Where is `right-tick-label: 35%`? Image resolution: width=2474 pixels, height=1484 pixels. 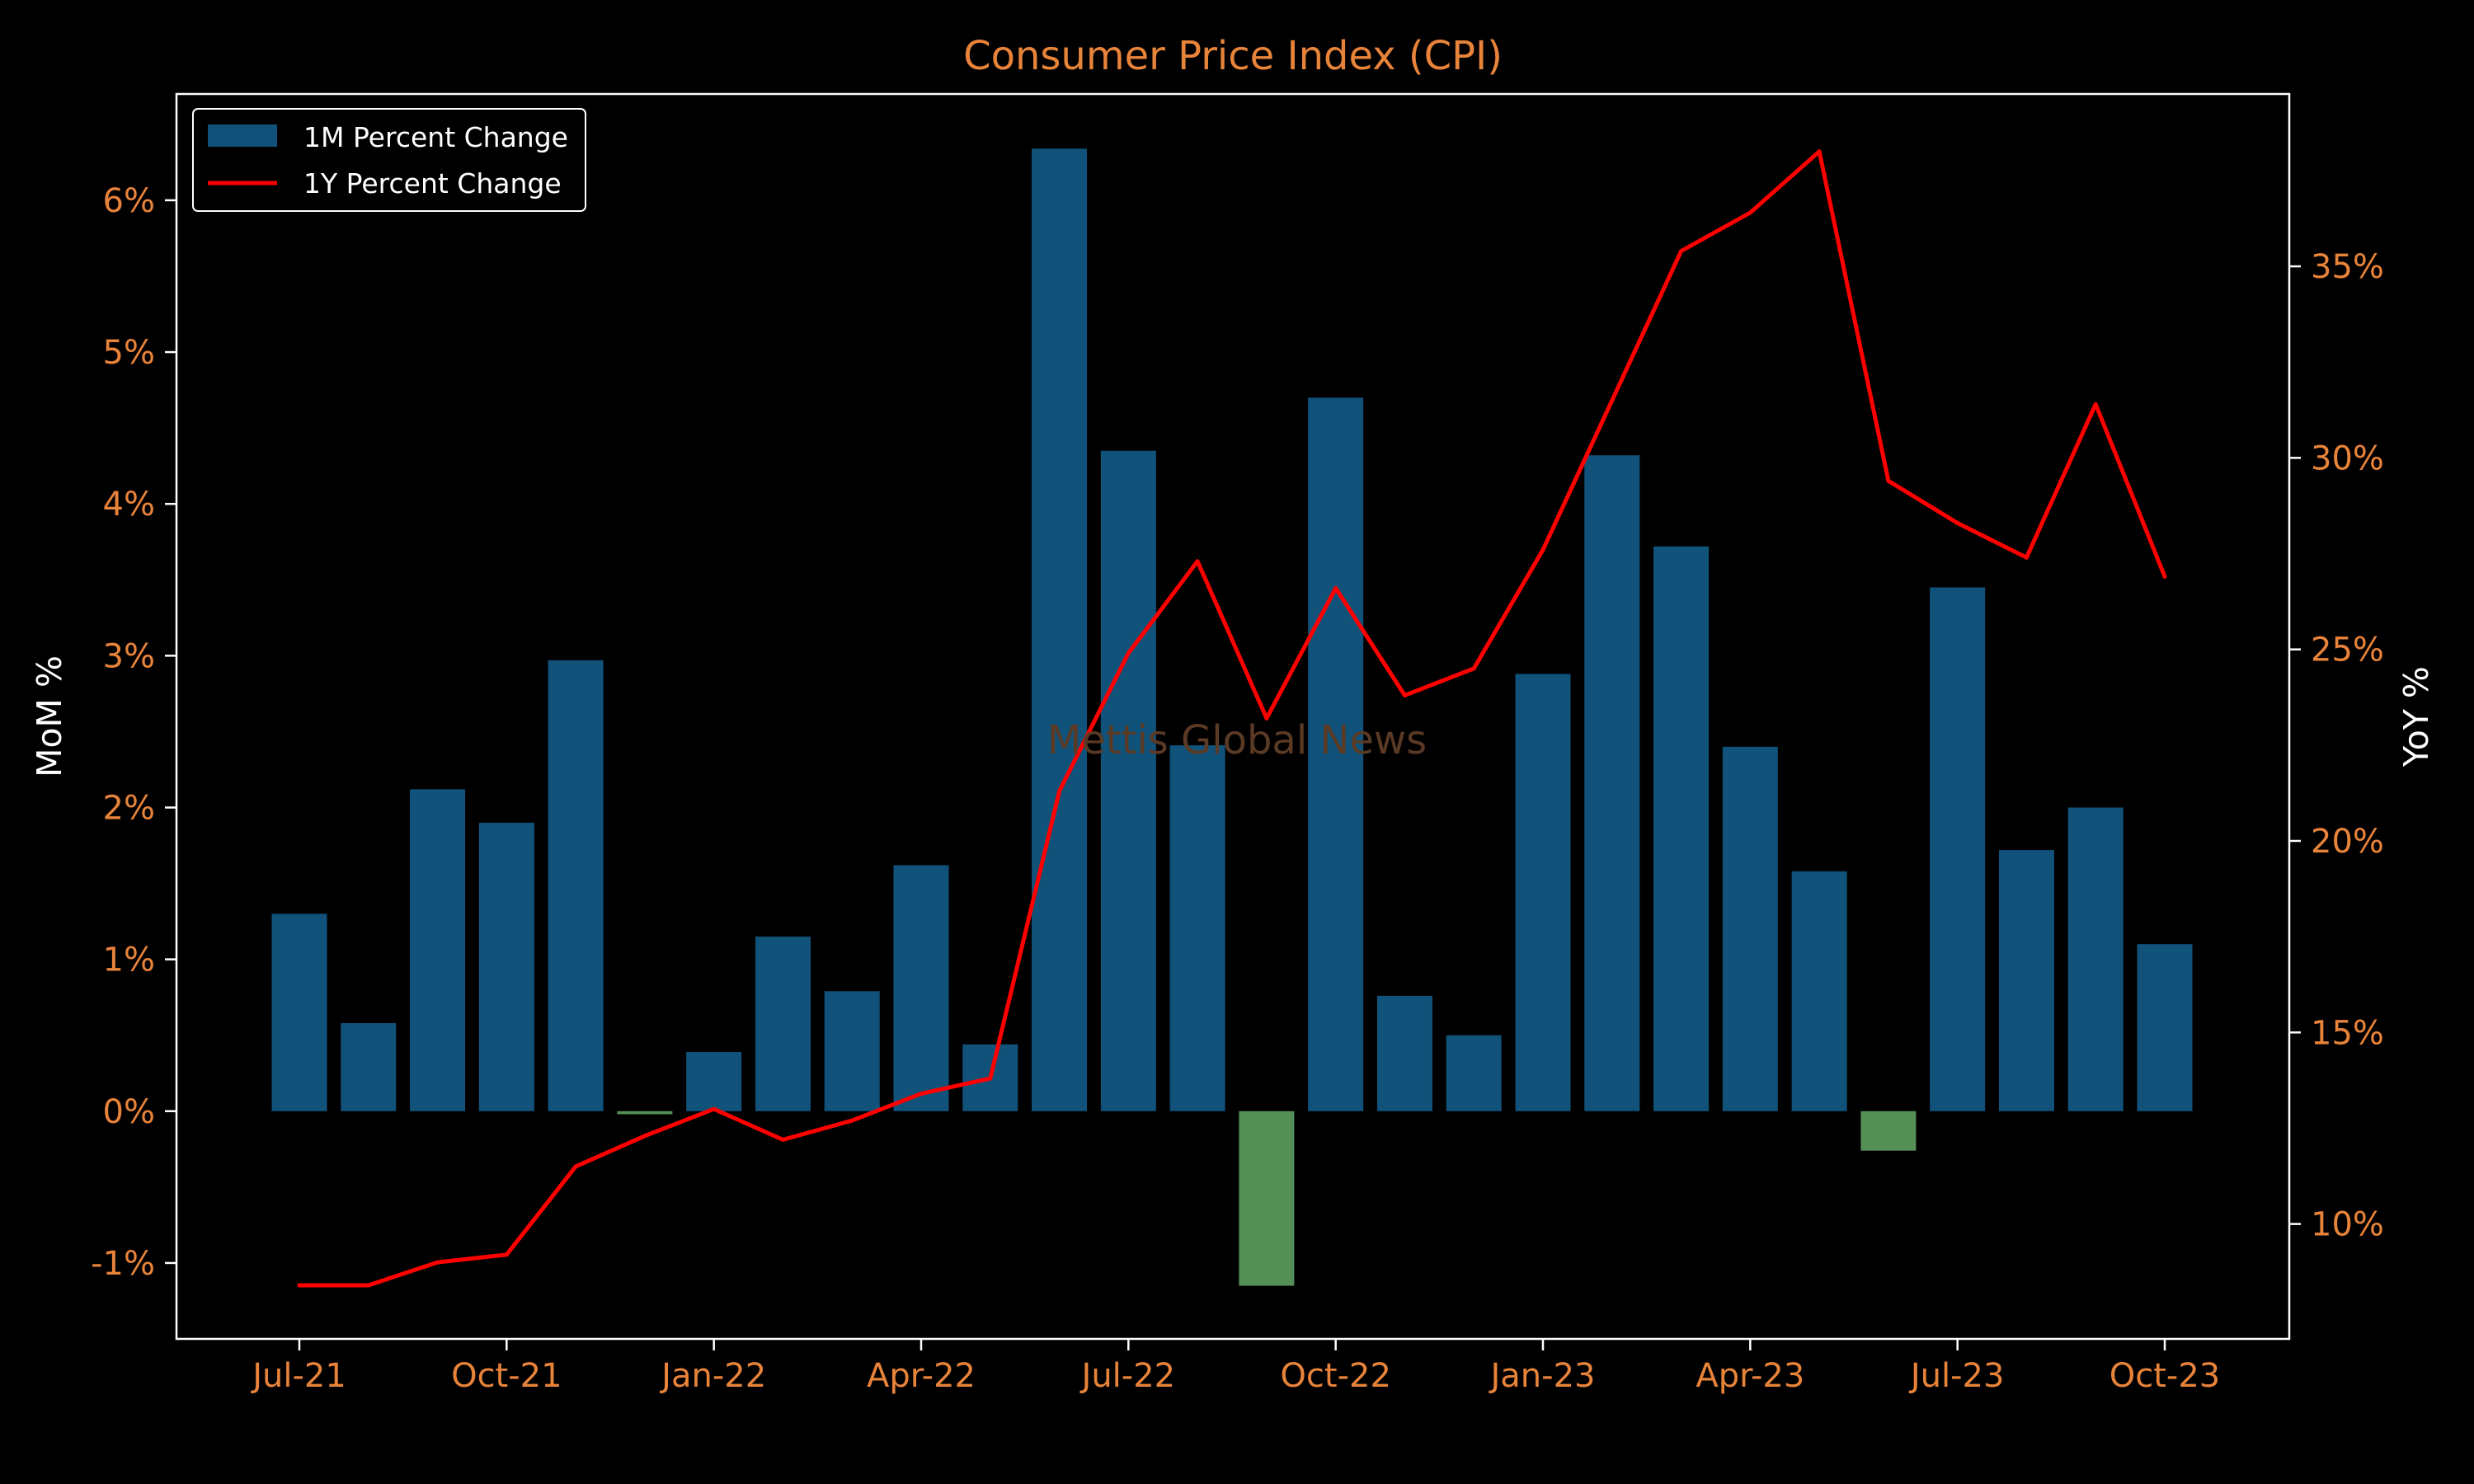 right-tick-label: 35% is located at coordinates (2347, 267).